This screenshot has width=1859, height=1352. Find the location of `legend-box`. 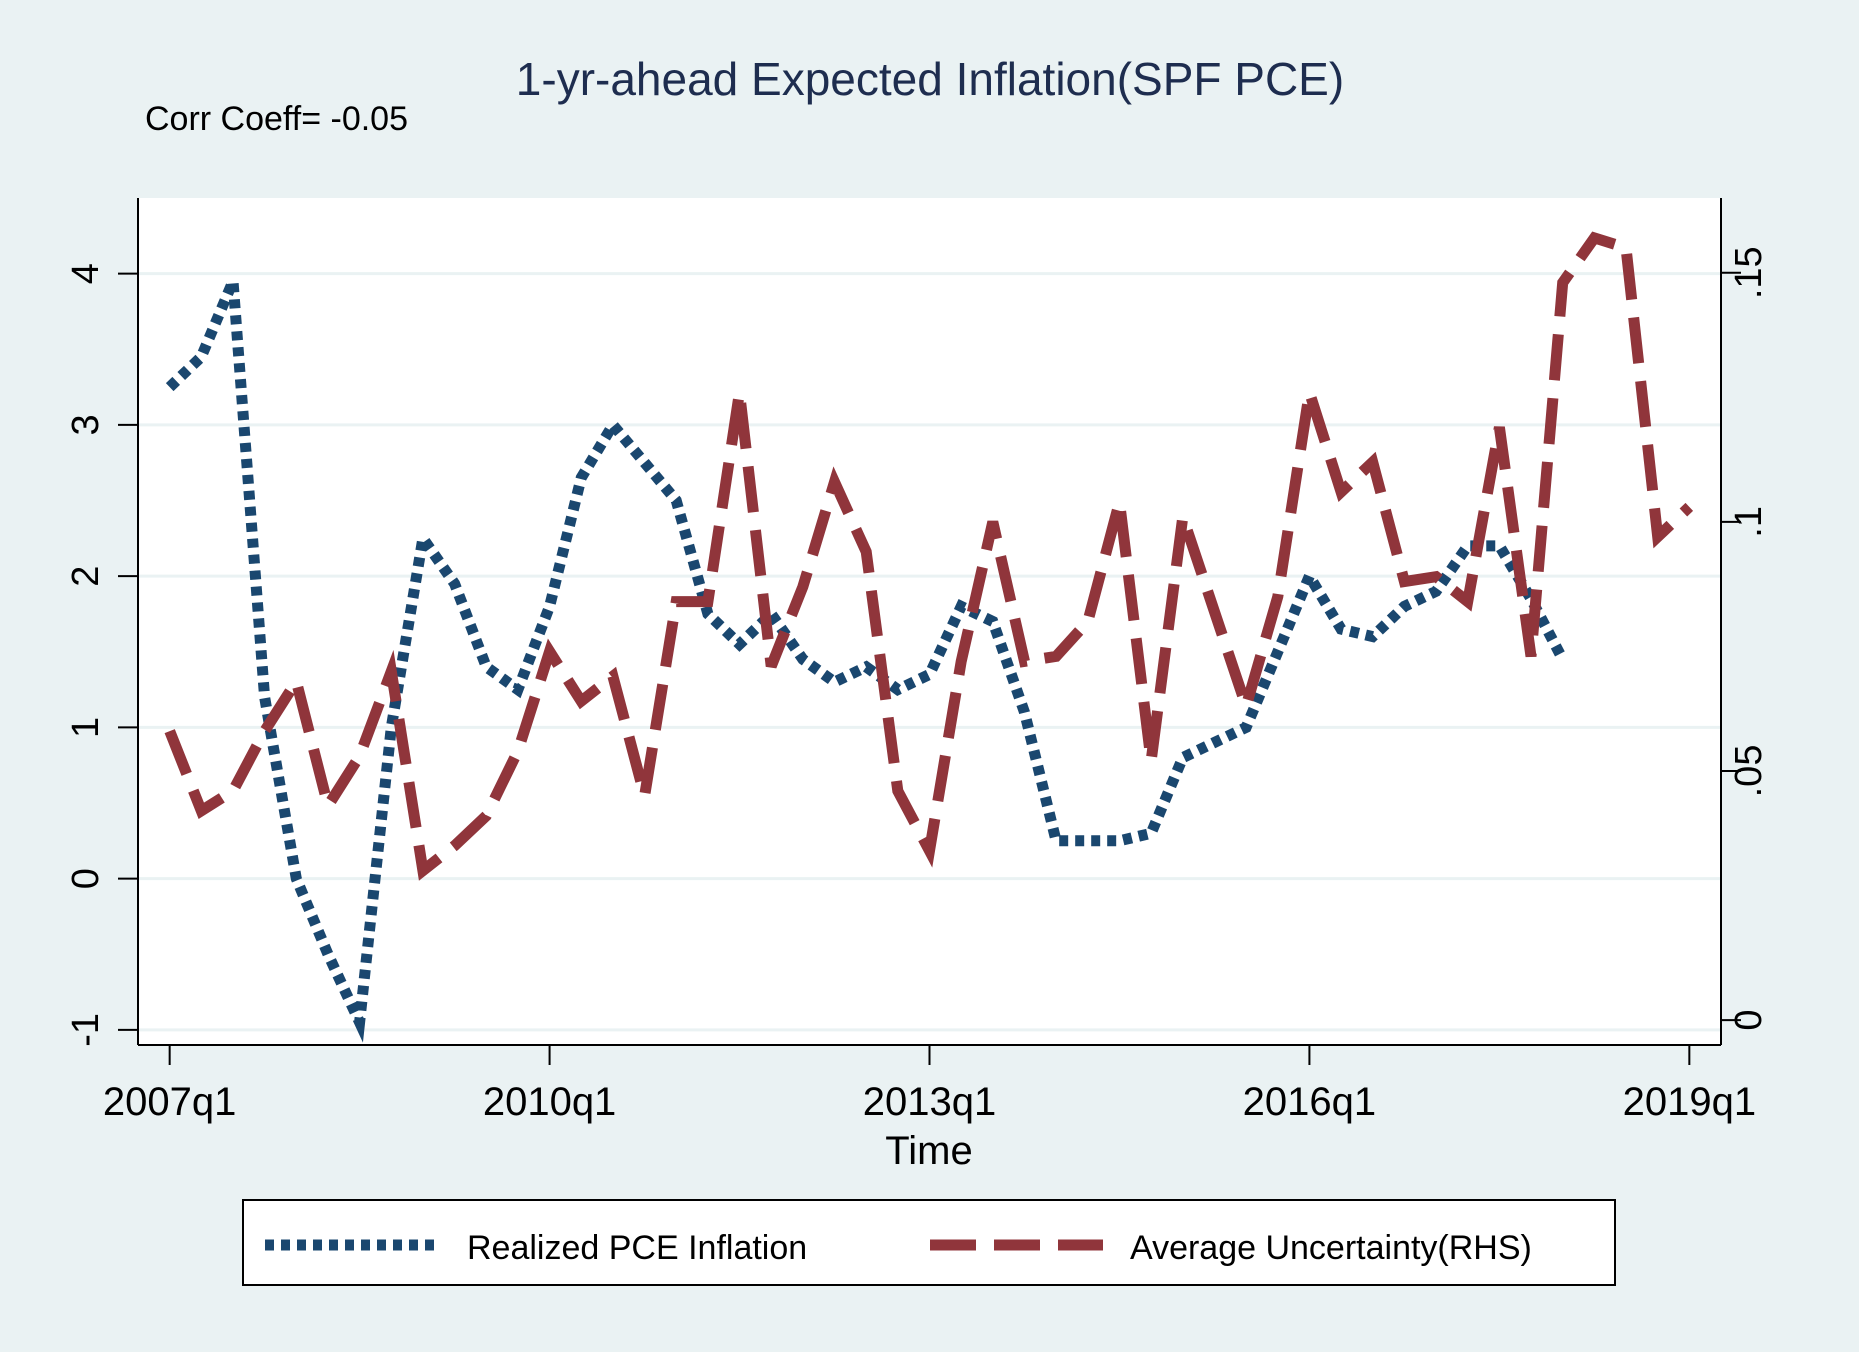

legend-box is located at coordinates (929, 1242).